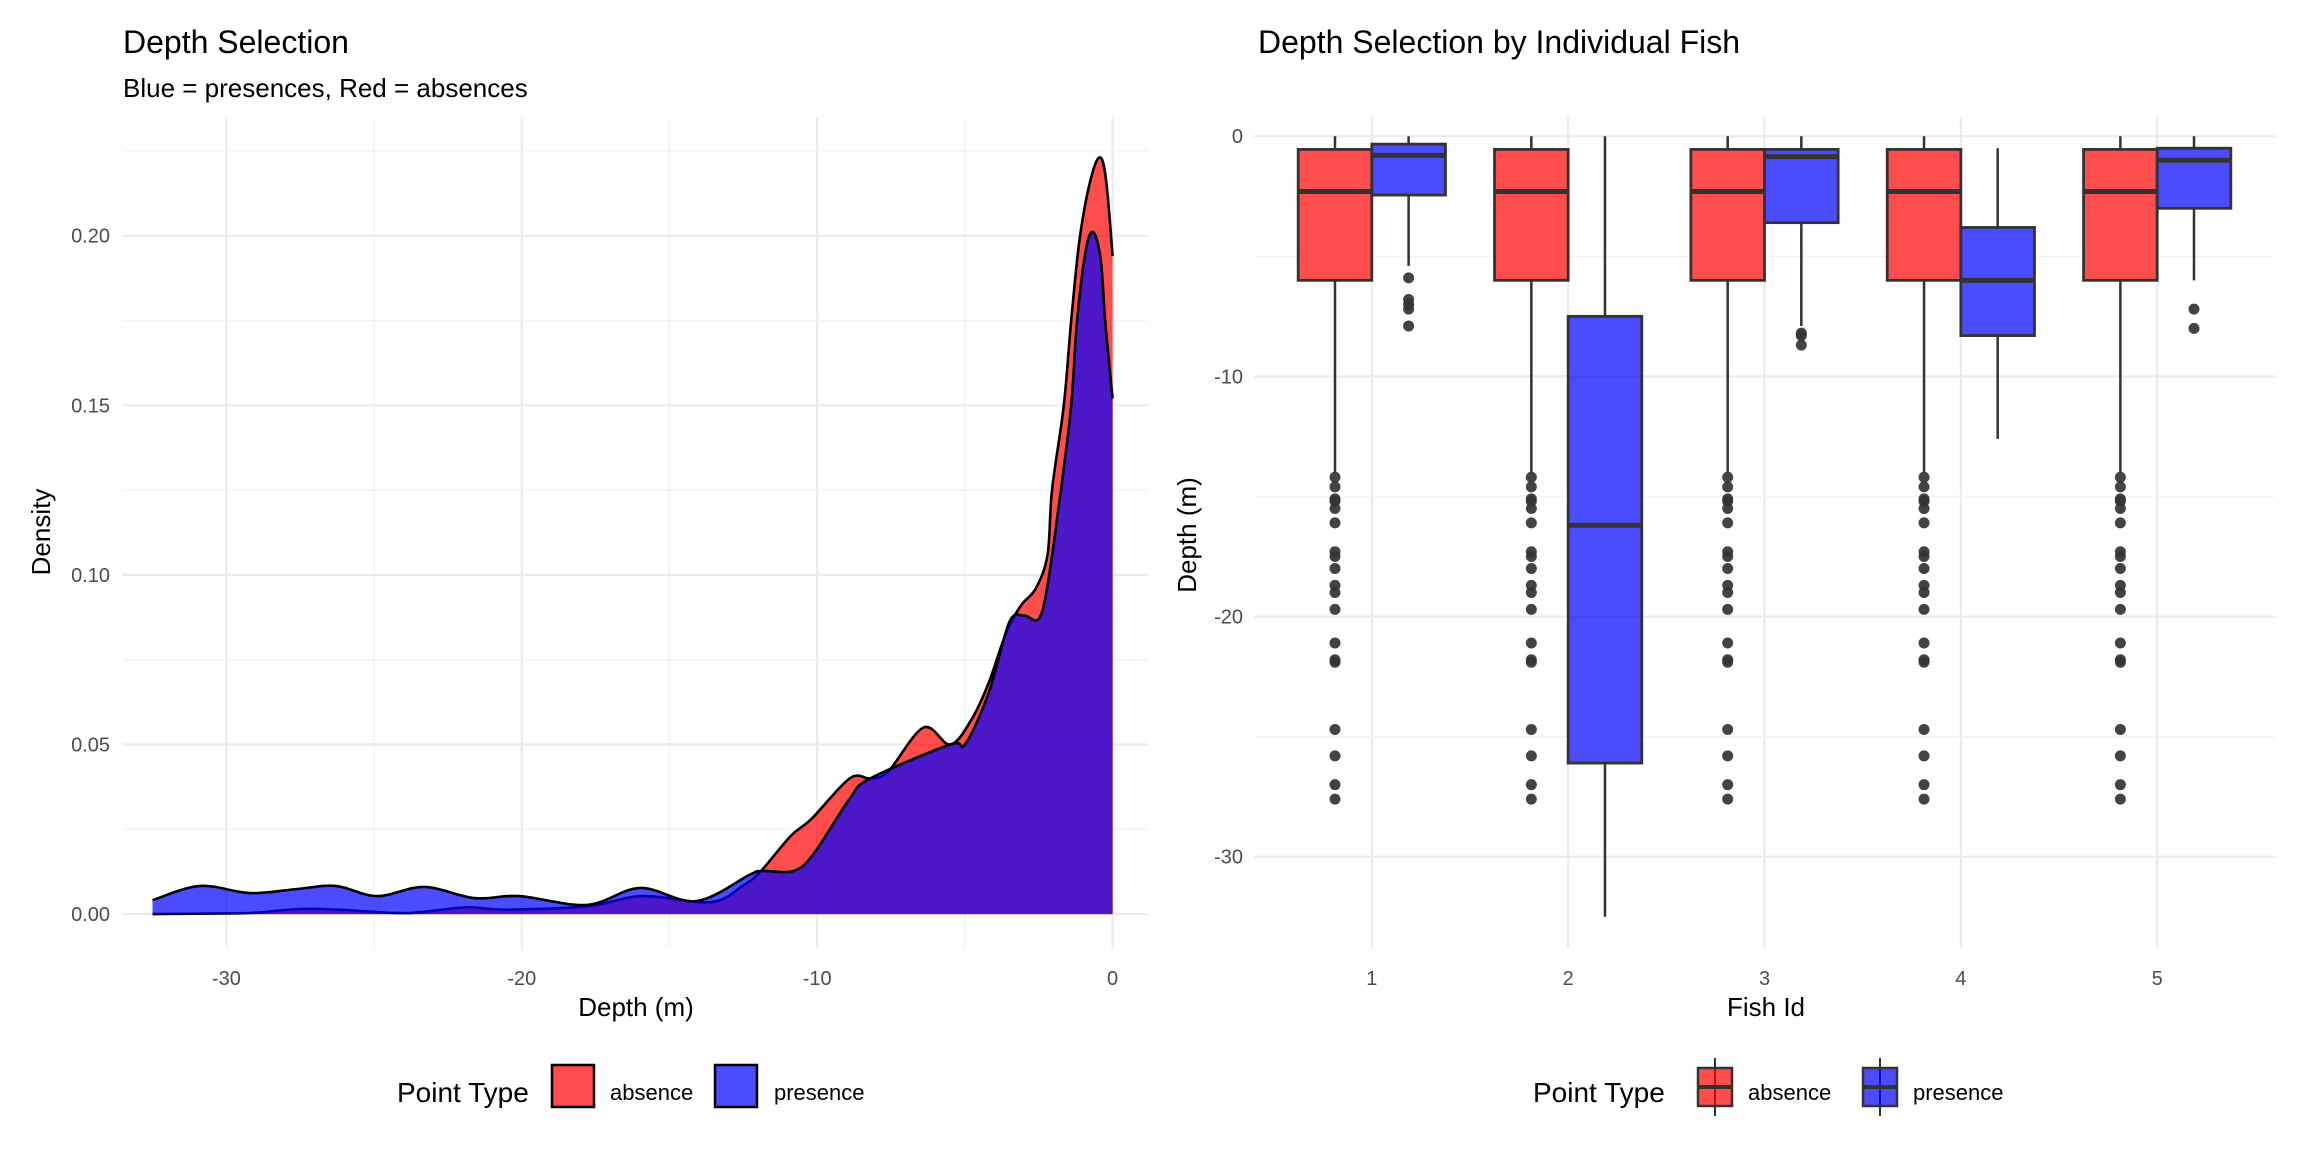 This screenshot has height=1152, width=2304. What do you see at coordinates (2157, 979) in the screenshot?
I see `x-tick-label: 5` at bounding box center [2157, 979].